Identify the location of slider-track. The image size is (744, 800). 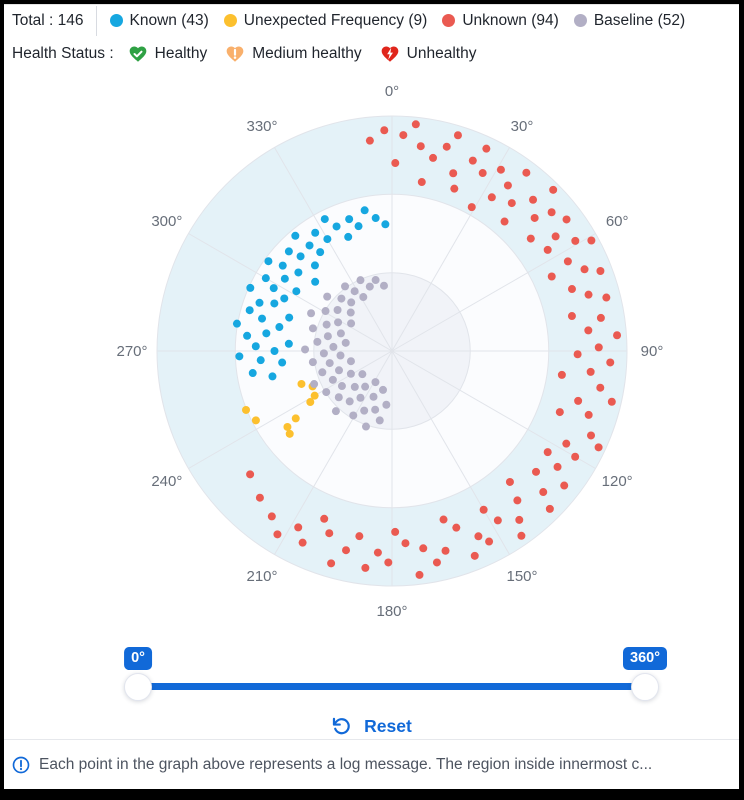
(391, 686).